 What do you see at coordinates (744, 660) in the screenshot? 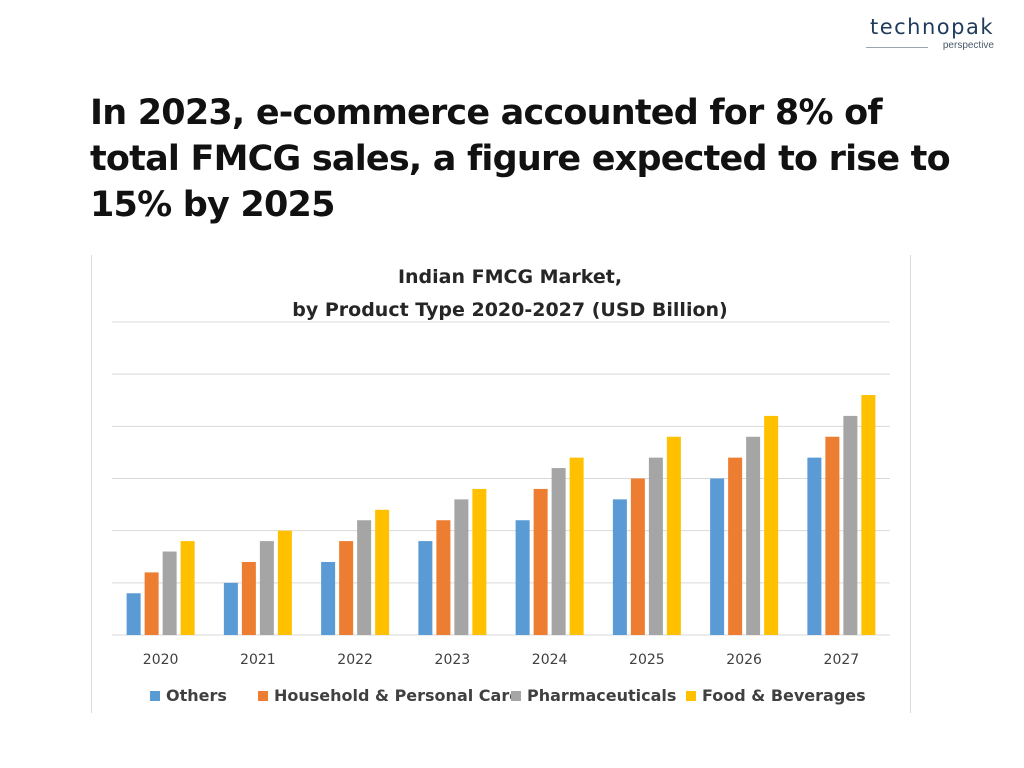
I see `x-tick-label: 2026` at bounding box center [744, 660].